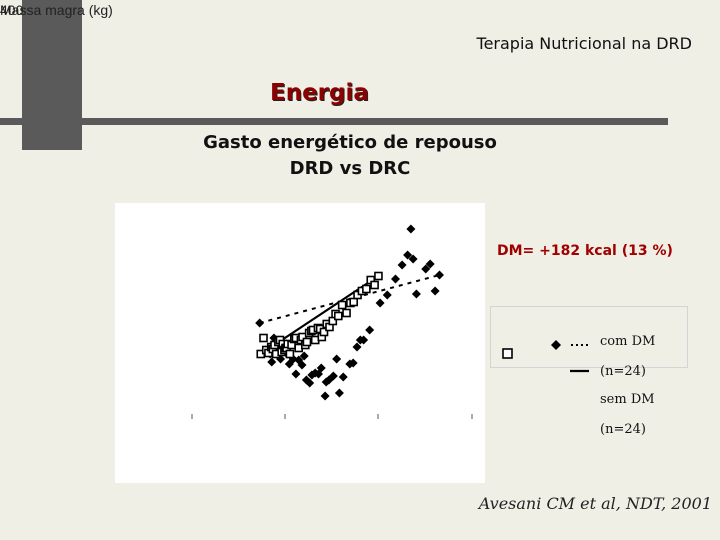  What do you see at coordinates (12, 10) in the screenshot?
I see `axis-overlay-number: 400` at bounding box center [12, 10].